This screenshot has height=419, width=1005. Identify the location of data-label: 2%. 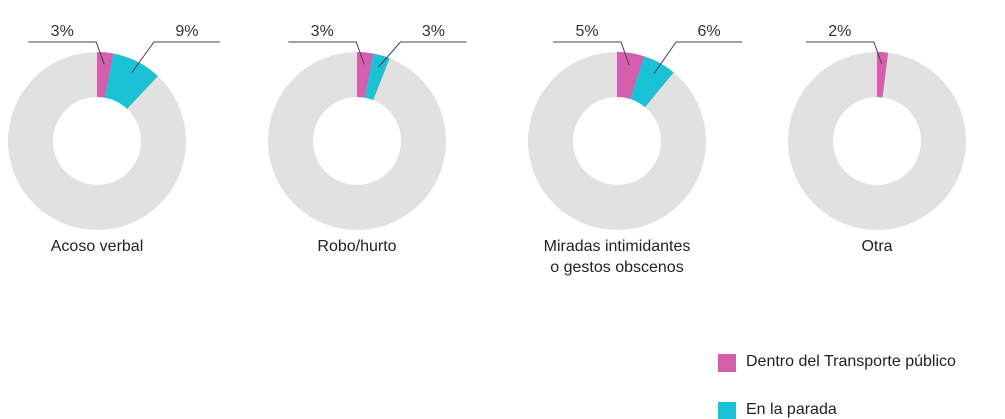
(839, 31).